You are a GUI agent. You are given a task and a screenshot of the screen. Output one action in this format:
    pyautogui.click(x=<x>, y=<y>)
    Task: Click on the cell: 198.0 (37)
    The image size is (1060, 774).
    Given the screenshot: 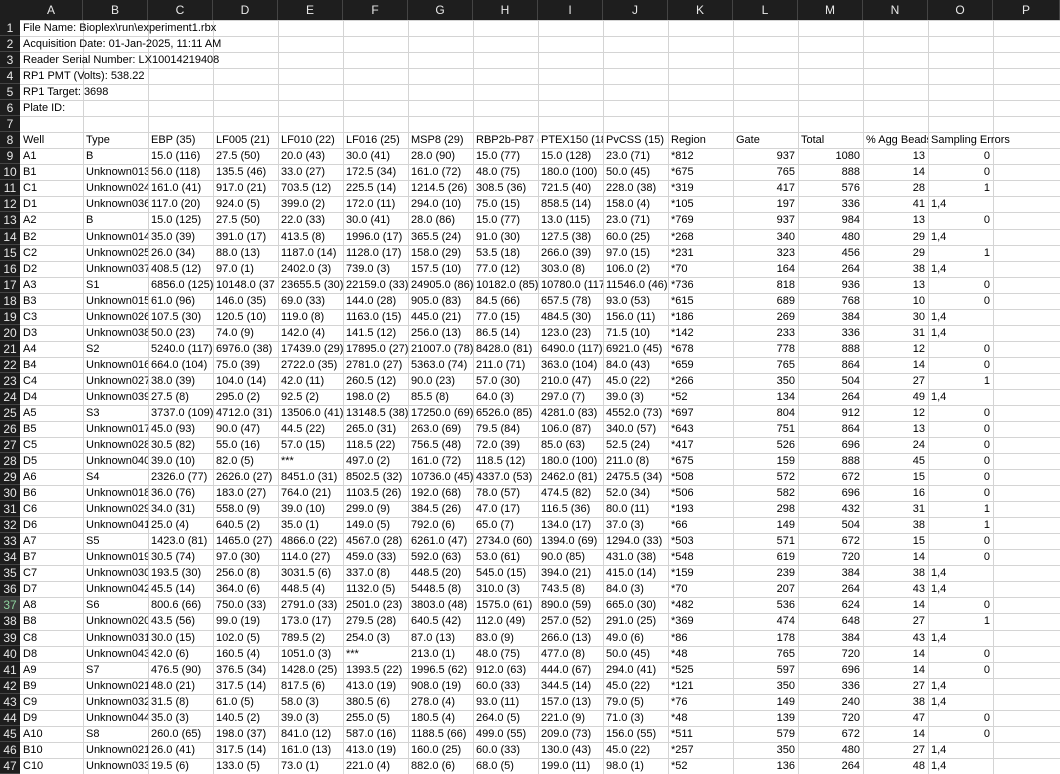 What is the action you would take?
    pyautogui.click(x=241, y=733)
    